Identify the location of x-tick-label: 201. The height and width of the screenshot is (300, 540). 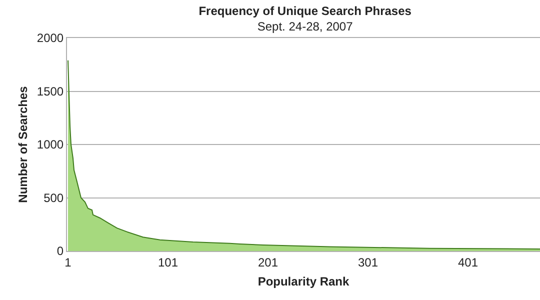
(268, 262).